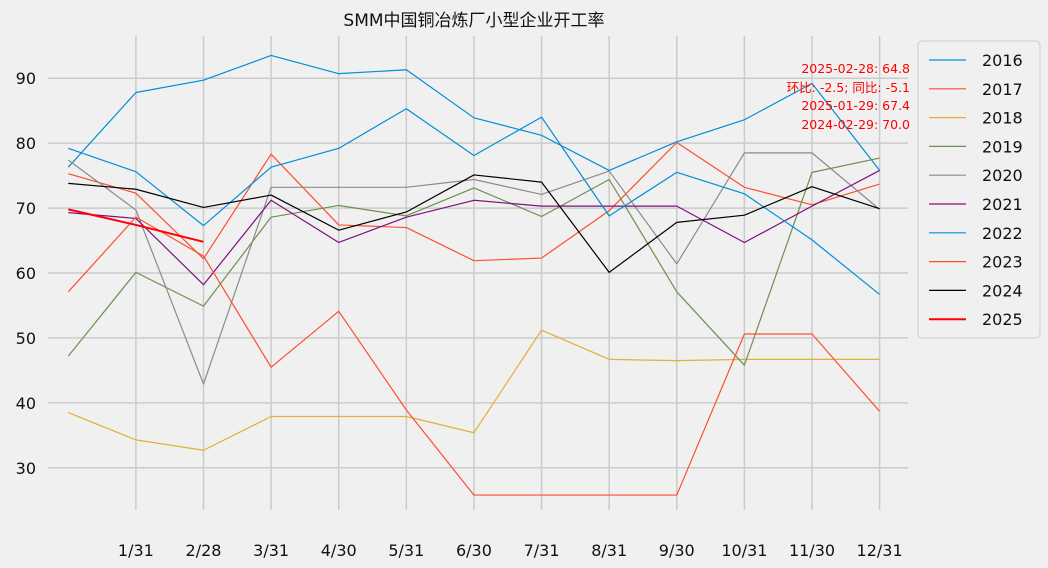 This screenshot has width=1048, height=568. What do you see at coordinates (880, 550) in the screenshot?
I see `x-tick-label: 12/31` at bounding box center [880, 550].